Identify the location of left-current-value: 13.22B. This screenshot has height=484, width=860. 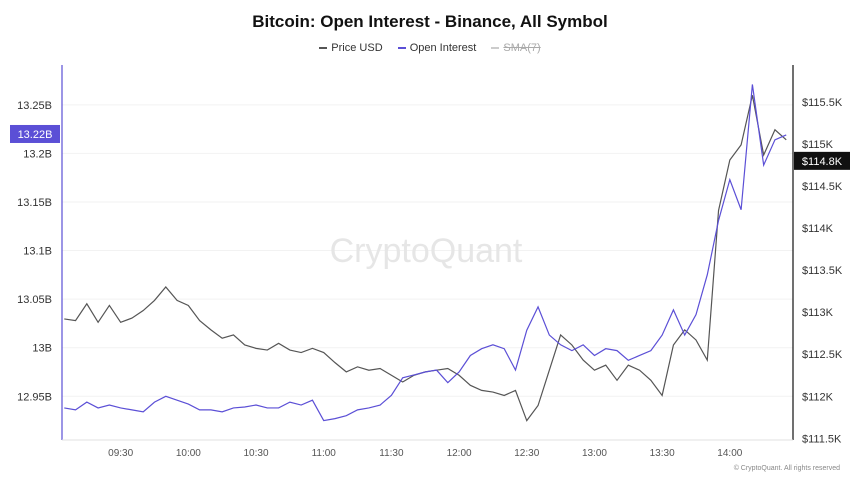
(35, 135).